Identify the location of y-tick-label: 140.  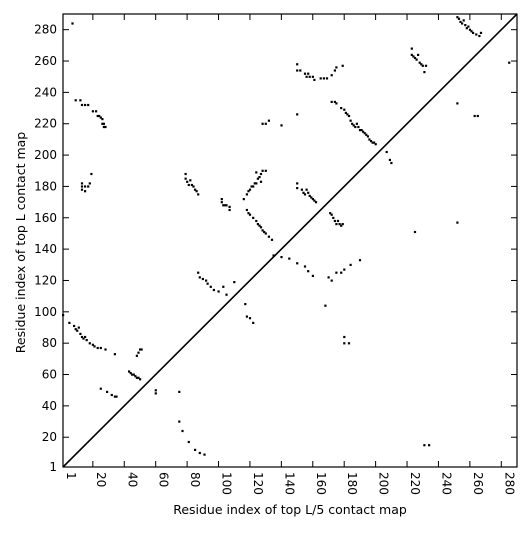
(45, 249).